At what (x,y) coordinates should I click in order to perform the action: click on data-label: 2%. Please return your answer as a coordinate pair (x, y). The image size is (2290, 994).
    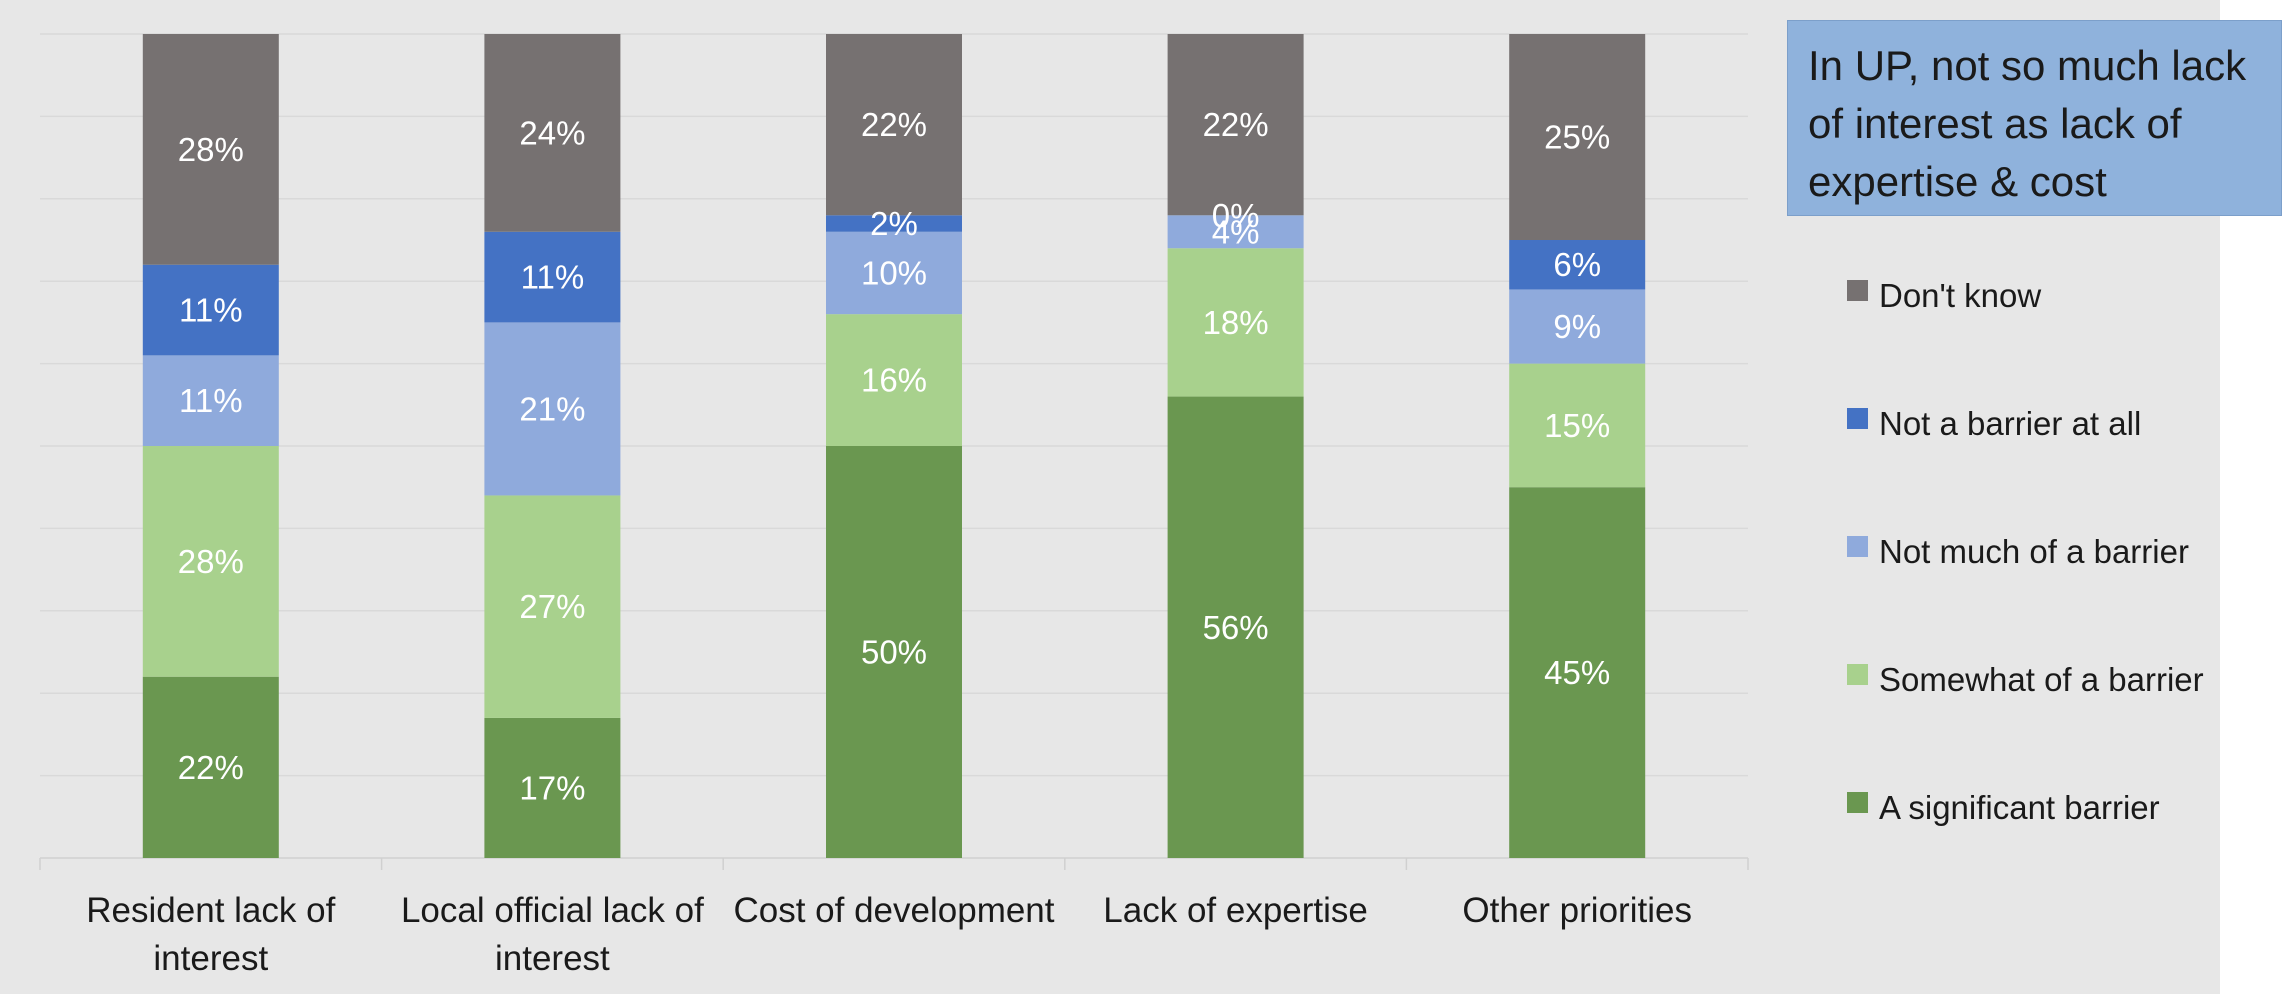
    Looking at the image, I should click on (894, 223).